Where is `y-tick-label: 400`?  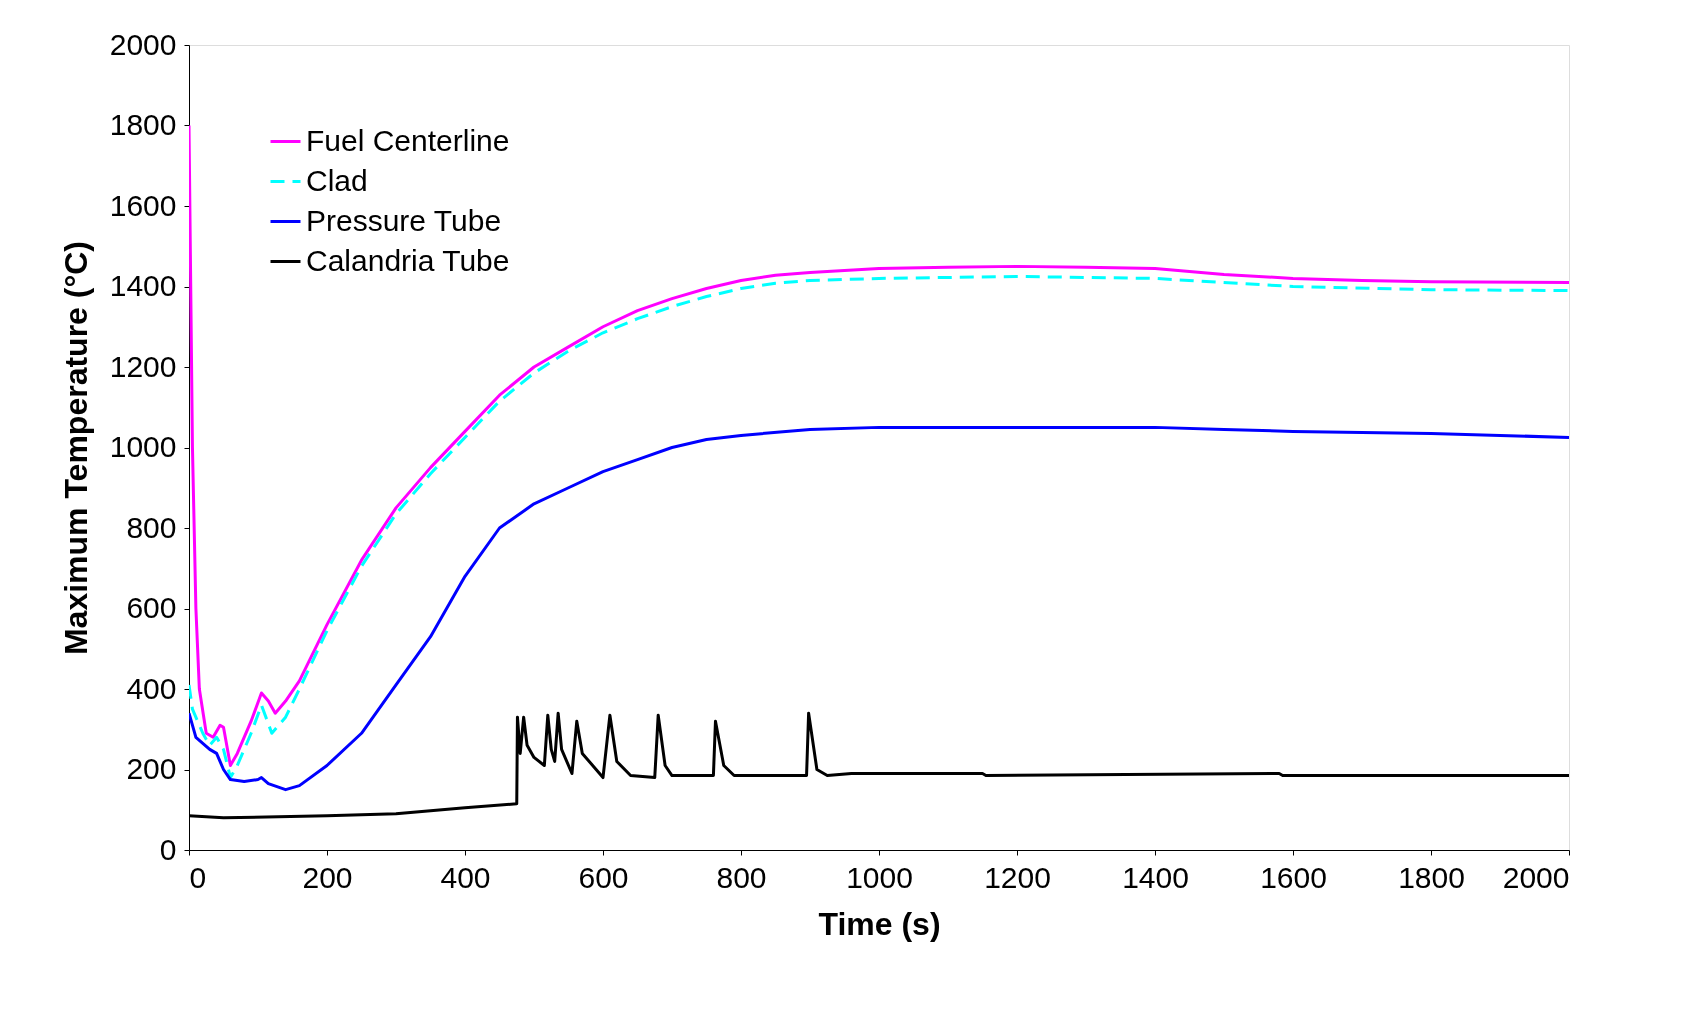 y-tick-label: 400 is located at coordinates (151, 688).